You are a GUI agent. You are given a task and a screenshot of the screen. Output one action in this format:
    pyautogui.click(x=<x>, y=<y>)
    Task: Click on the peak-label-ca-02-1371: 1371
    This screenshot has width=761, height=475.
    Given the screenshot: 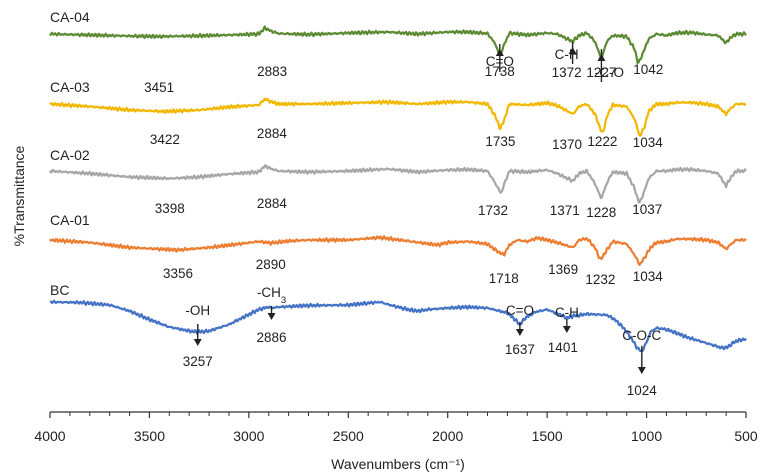 What is the action you would take?
    pyautogui.click(x=565, y=210)
    